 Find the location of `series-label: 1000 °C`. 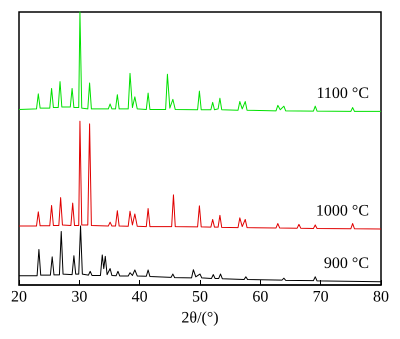

series-label: 1000 °C is located at coordinates (342, 211).